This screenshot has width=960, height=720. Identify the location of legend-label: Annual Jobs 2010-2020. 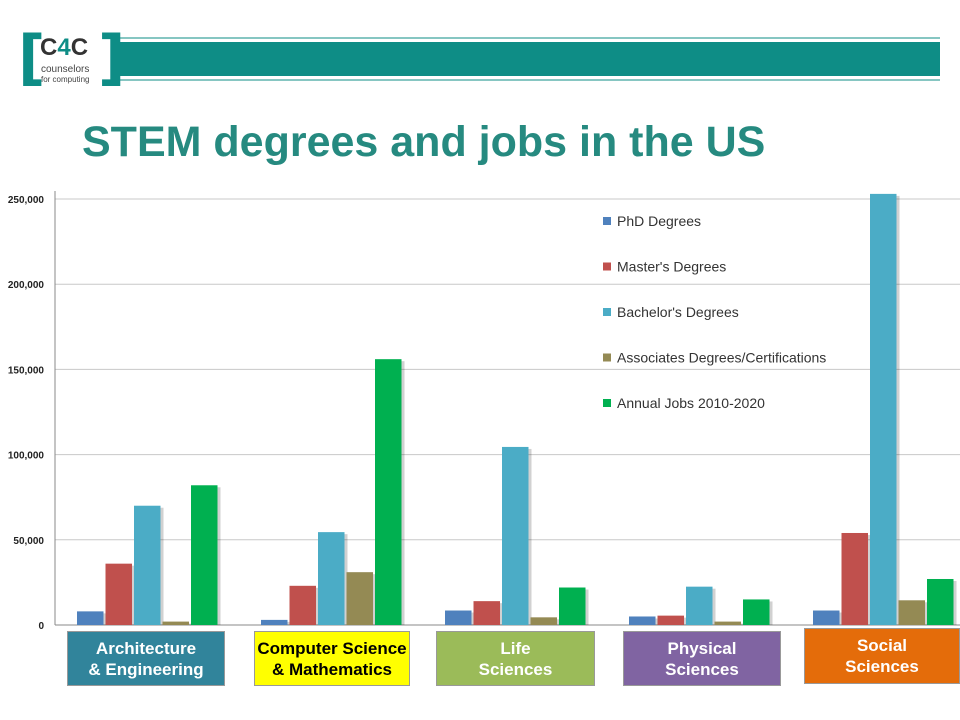
(691, 403).